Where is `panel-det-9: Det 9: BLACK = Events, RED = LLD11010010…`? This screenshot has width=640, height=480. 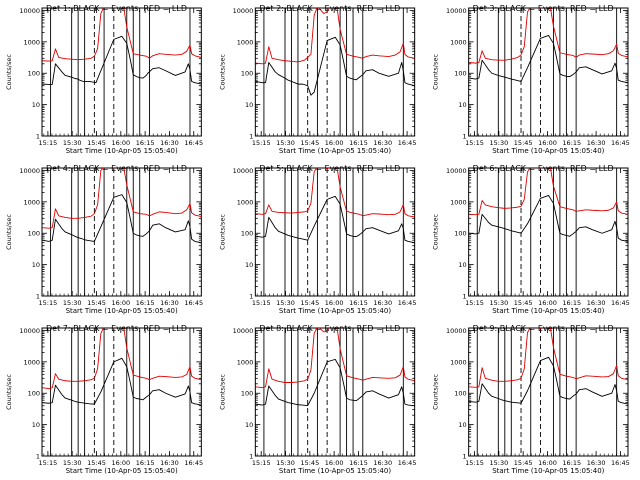 panel-det-9: Det 9: BLACK = Events, RED = LLD11010010… is located at coordinates (531, 399).